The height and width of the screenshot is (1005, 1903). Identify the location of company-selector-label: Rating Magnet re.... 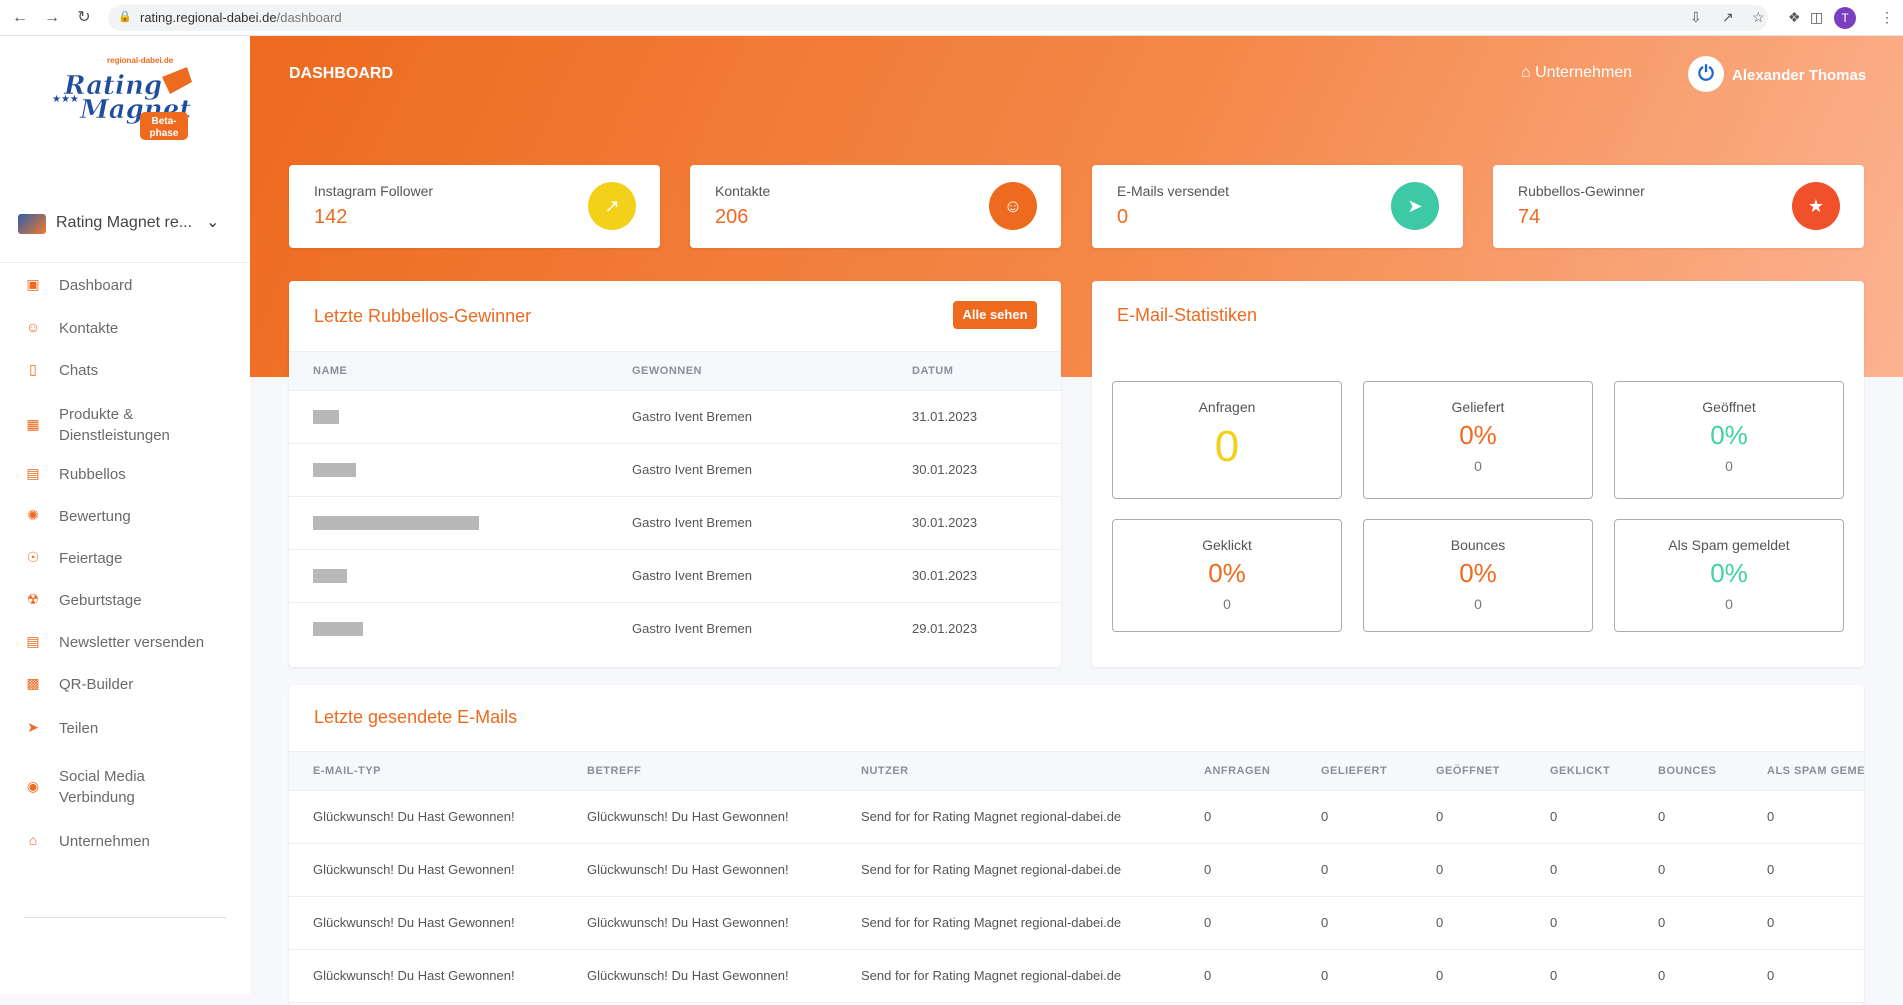
(124, 222).